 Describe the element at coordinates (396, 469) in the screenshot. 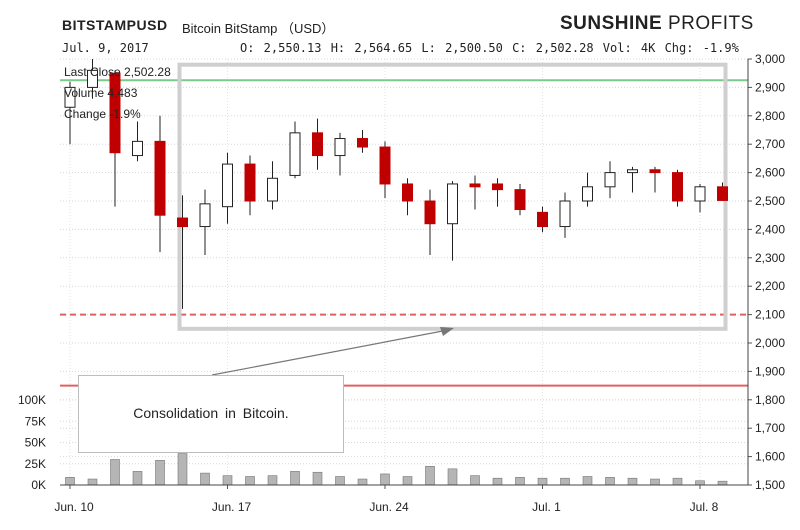

I see `volume-bars` at that location.